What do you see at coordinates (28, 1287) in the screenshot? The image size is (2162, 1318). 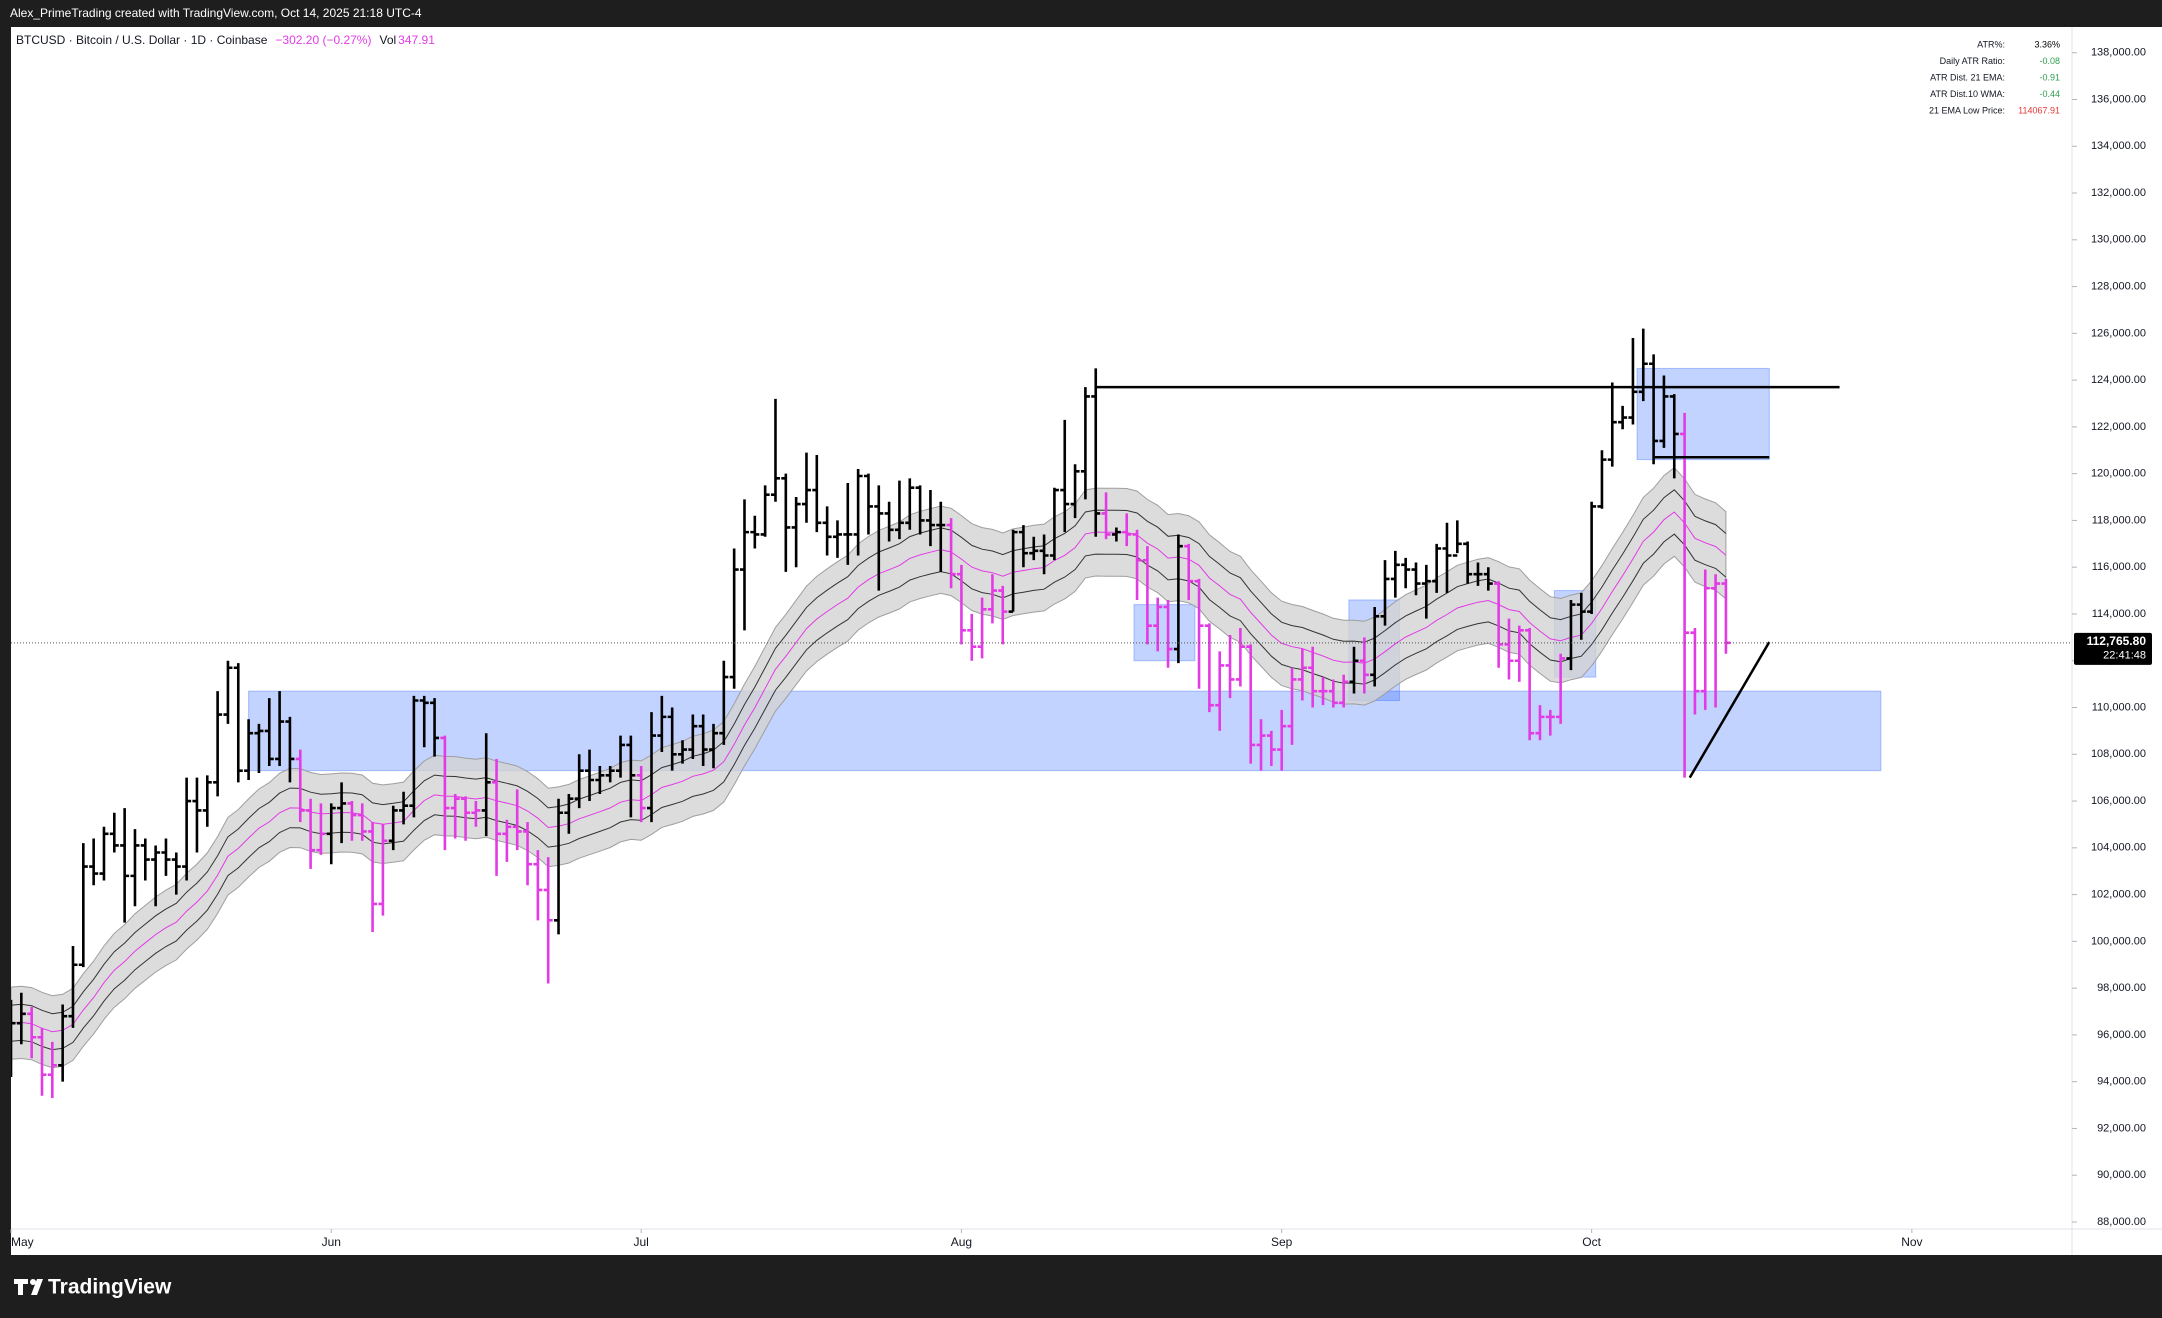 I see `footer-logo` at bounding box center [28, 1287].